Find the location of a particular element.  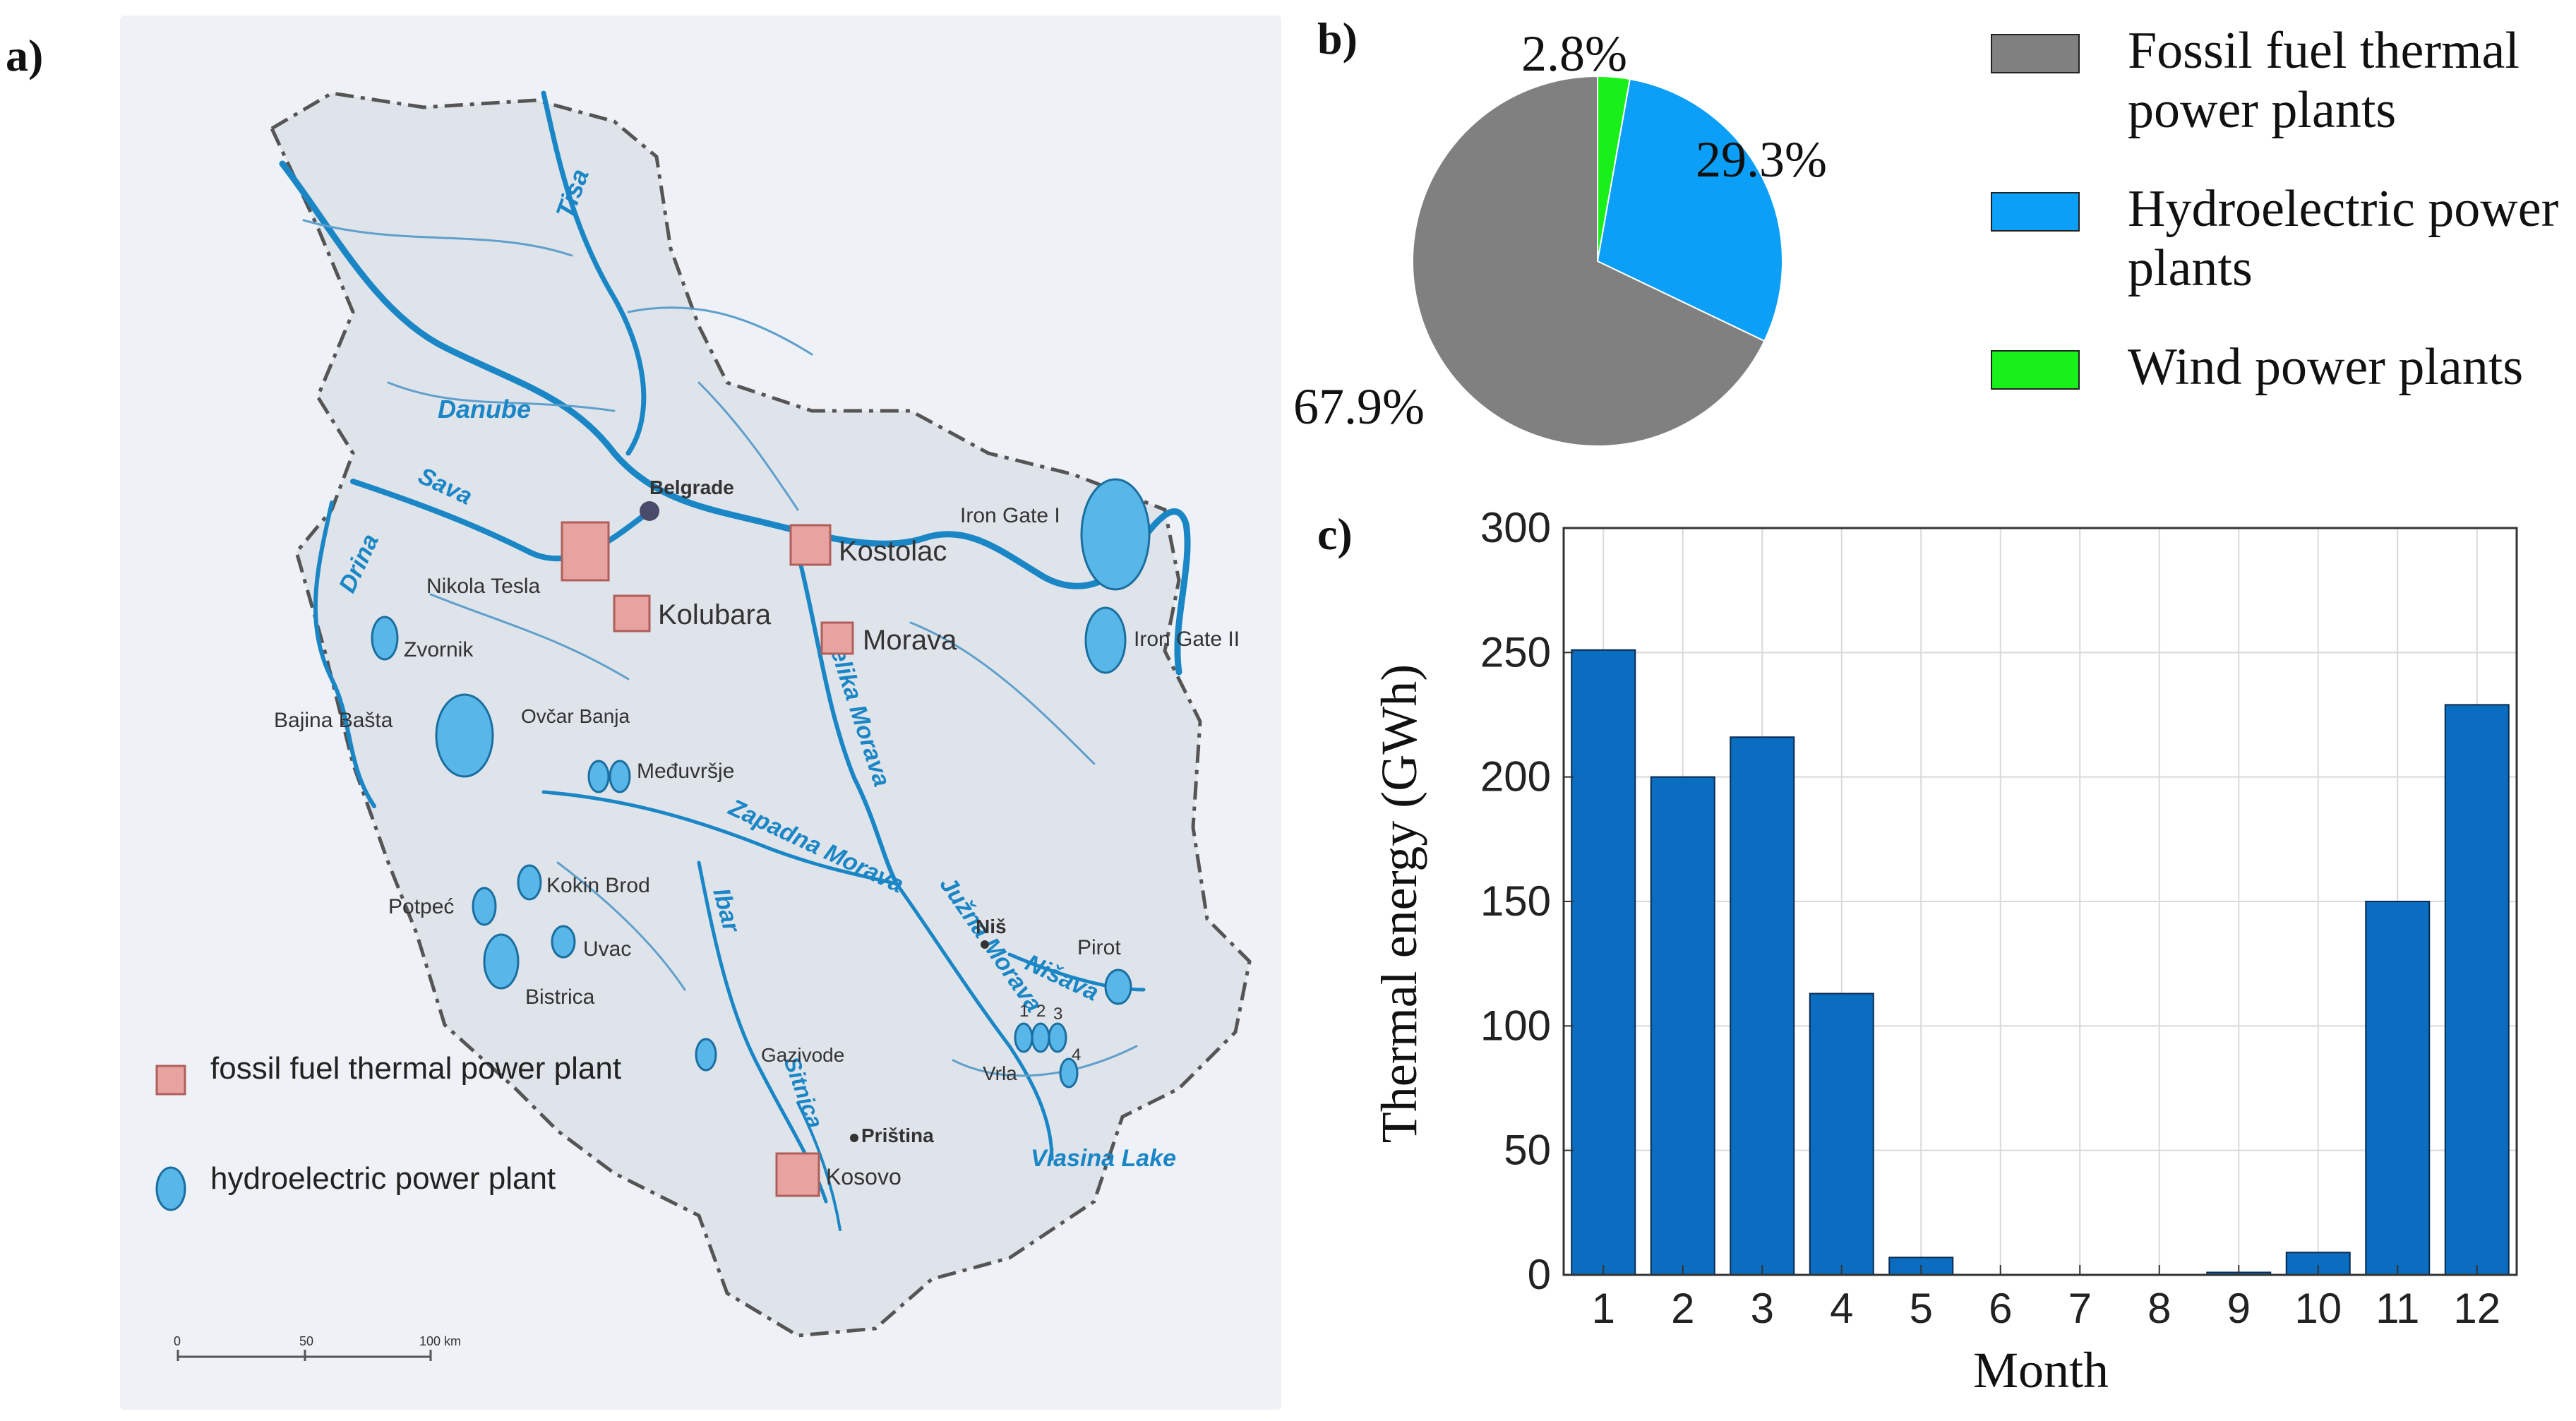

pie-slices is located at coordinates (1597, 261).